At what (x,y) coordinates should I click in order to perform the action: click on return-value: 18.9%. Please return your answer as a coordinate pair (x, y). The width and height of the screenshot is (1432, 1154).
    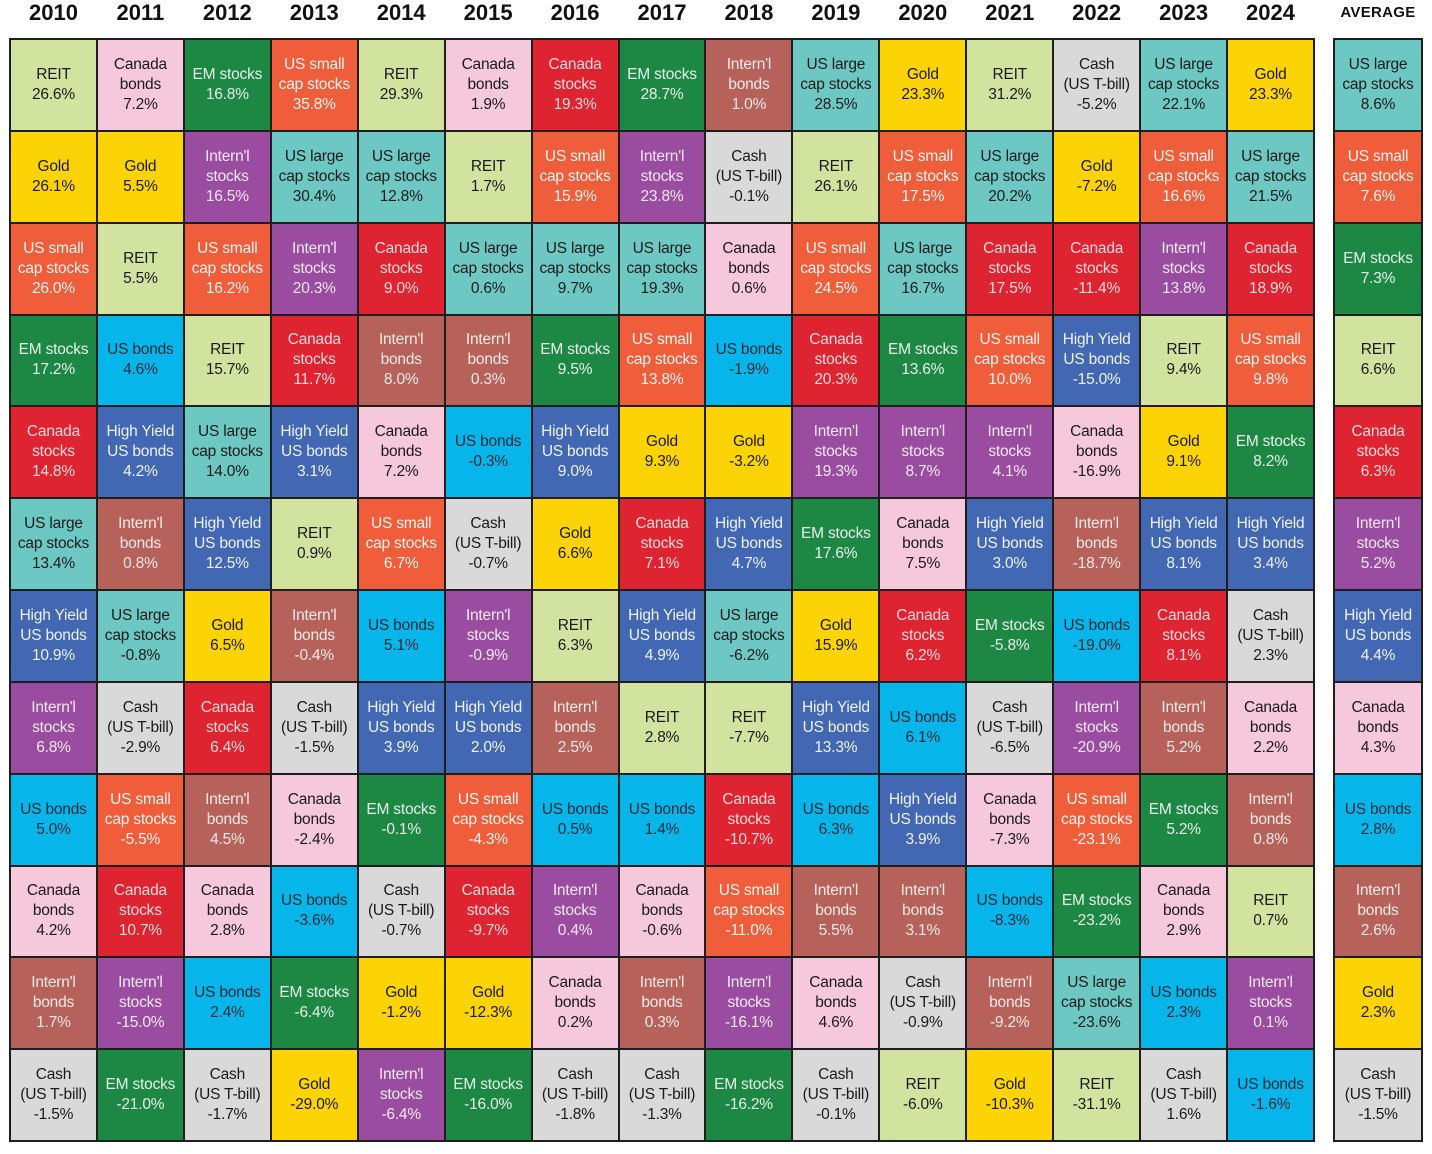
    Looking at the image, I should click on (1270, 288).